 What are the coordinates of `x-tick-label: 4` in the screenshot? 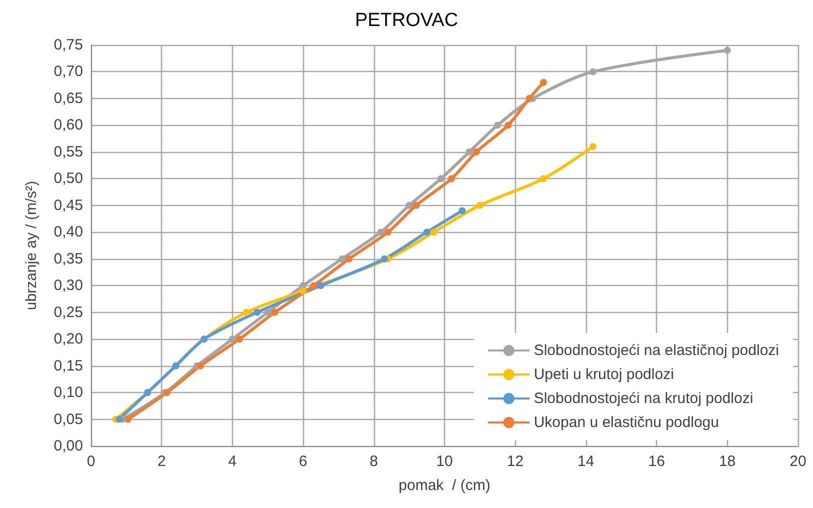 It's located at (232, 461).